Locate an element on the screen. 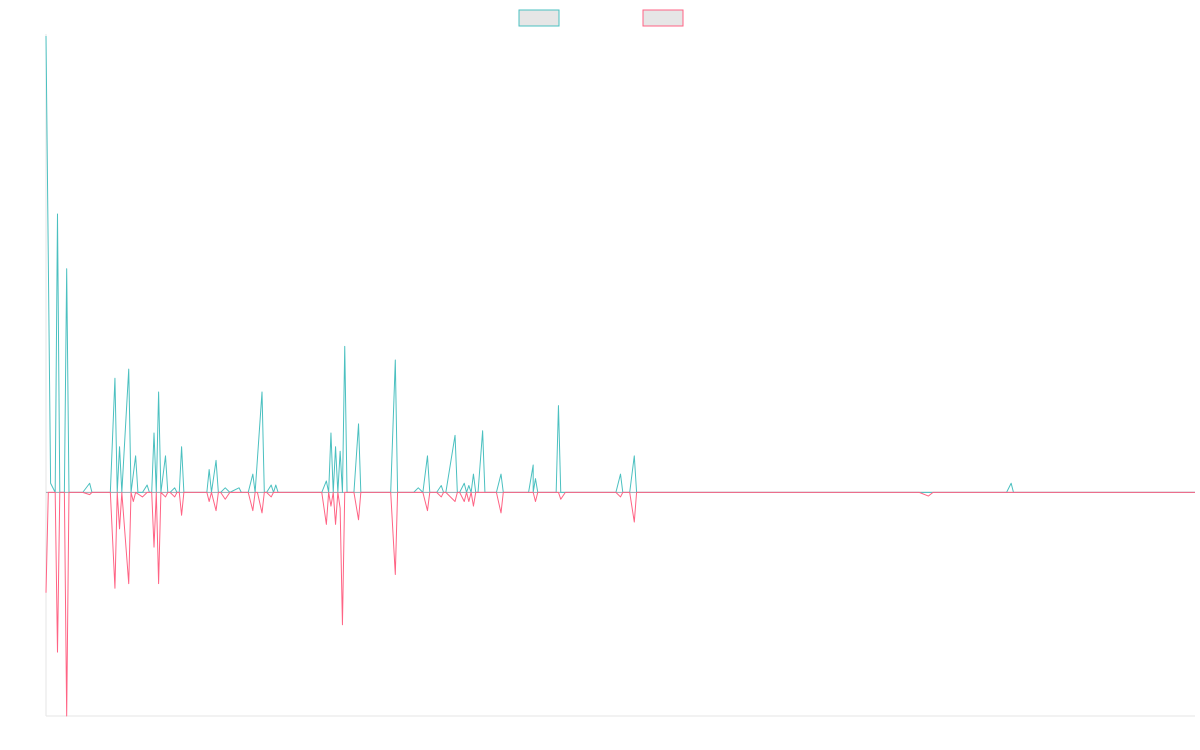 Image resolution: width=1200 pixels, height=750 pixels. legend is located at coordinates (601, 18).